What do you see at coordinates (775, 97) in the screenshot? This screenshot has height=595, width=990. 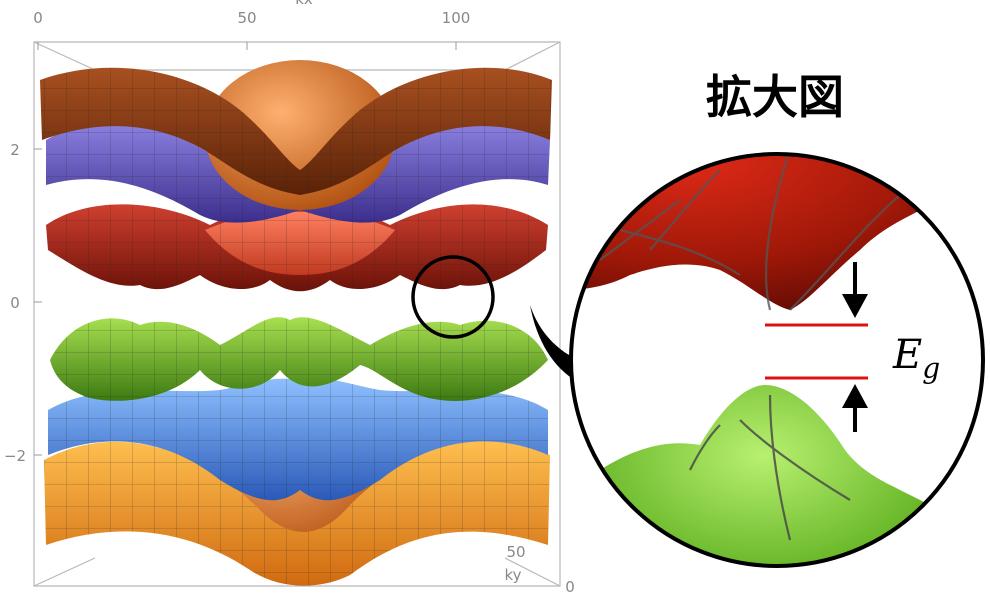 I see `zoom-title: 拡大図` at bounding box center [775, 97].